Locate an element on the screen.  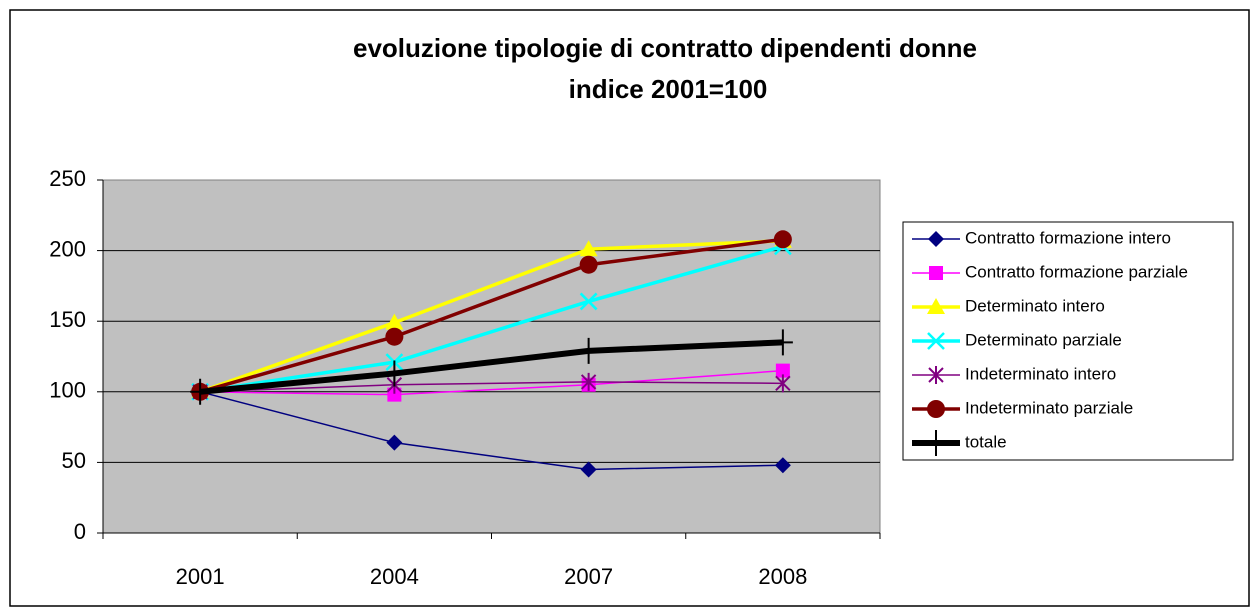
y-tick-label: 250 is located at coordinates (67, 178).